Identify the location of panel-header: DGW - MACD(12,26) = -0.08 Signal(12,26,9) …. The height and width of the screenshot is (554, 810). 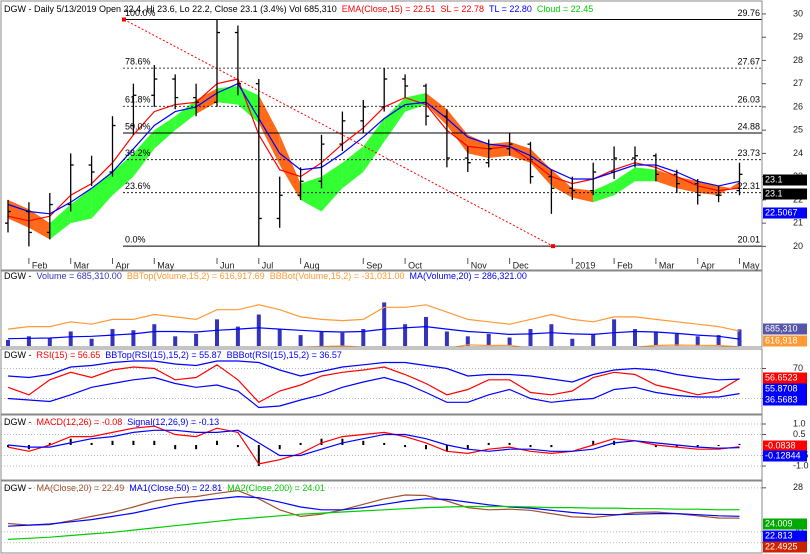
(111, 422).